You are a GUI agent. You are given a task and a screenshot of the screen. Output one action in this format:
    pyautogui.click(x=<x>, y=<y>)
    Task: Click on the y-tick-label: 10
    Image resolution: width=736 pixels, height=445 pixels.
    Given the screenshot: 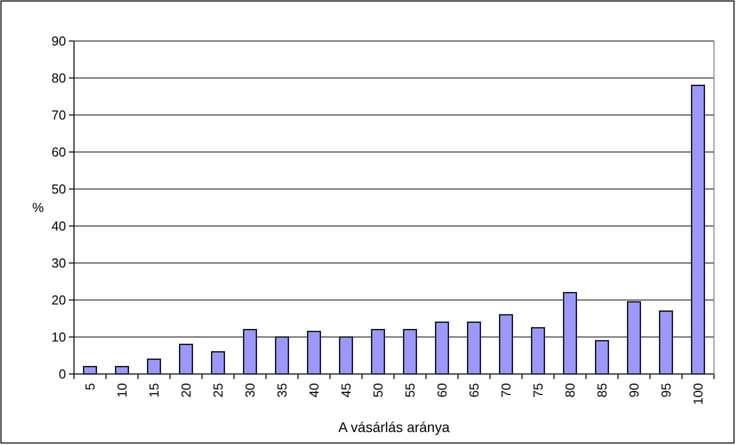 What is the action you would take?
    pyautogui.click(x=59, y=337)
    